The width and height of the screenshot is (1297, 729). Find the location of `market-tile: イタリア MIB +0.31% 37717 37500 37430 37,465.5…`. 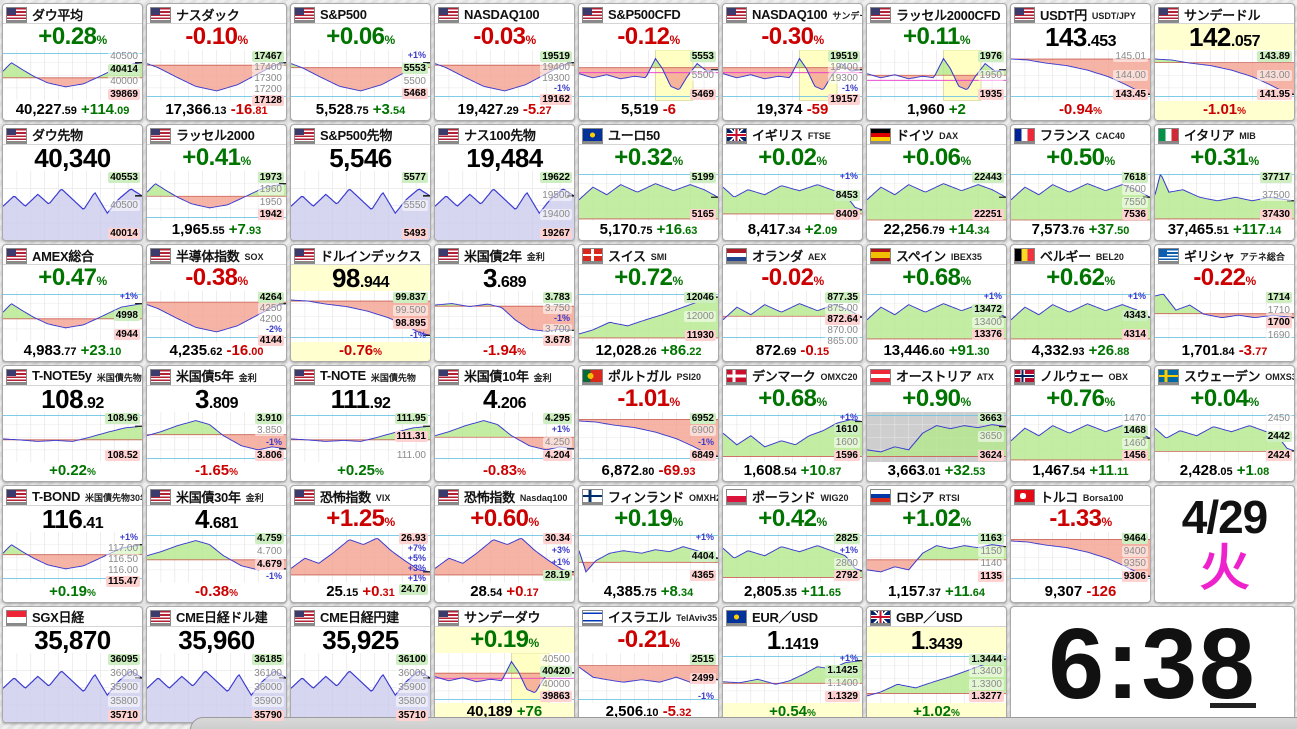

market-tile: イタリア MIB +0.31% 37717 37500 37430 37,465.5… is located at coordinates (1224, 182).